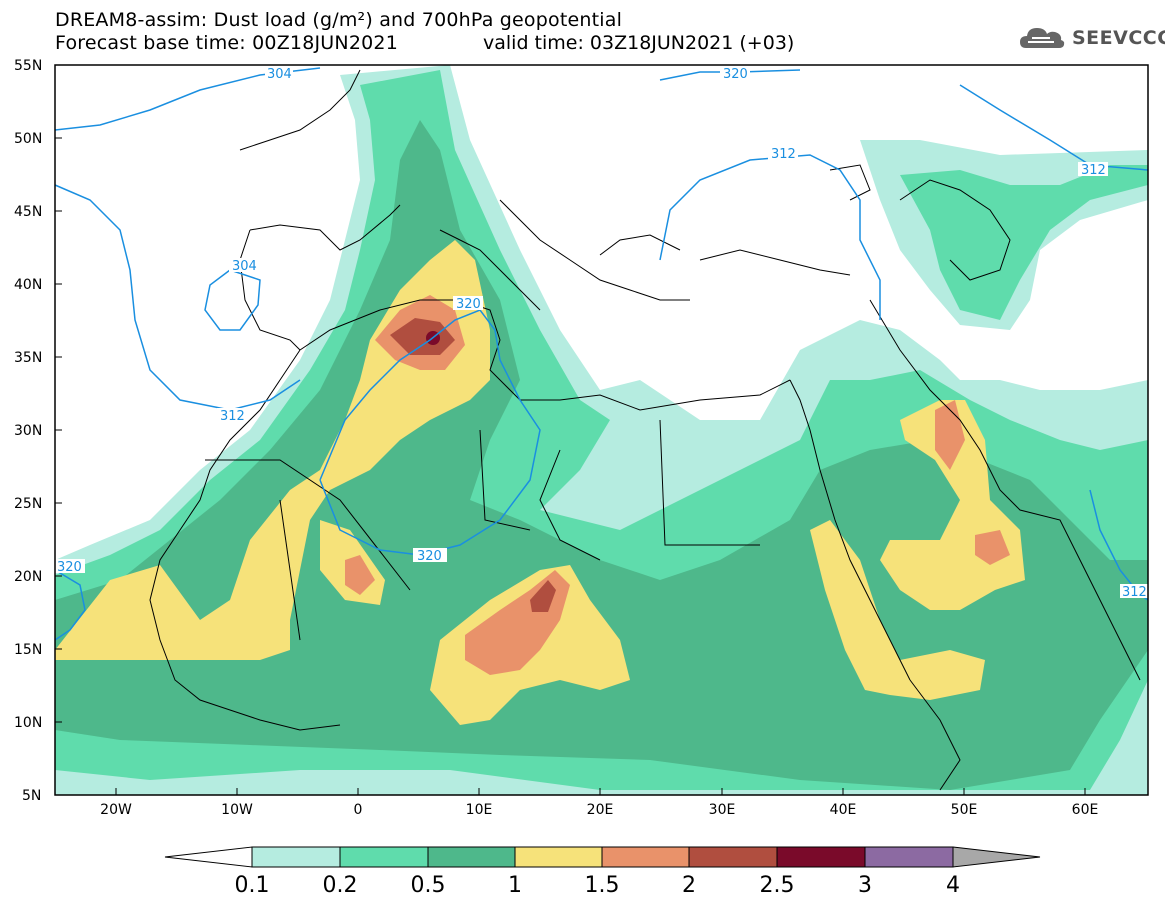  I want to click on colorbar-max-arrow, so click(996, 857).